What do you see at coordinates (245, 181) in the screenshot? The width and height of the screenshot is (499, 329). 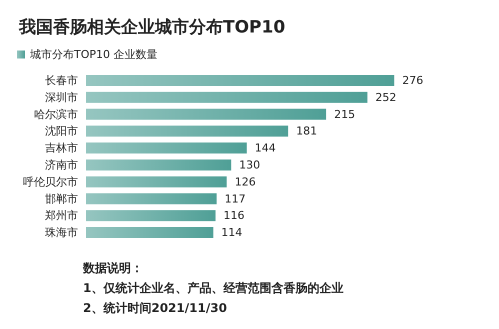 I see `data-label: 126` at bounding box center [245, 181].